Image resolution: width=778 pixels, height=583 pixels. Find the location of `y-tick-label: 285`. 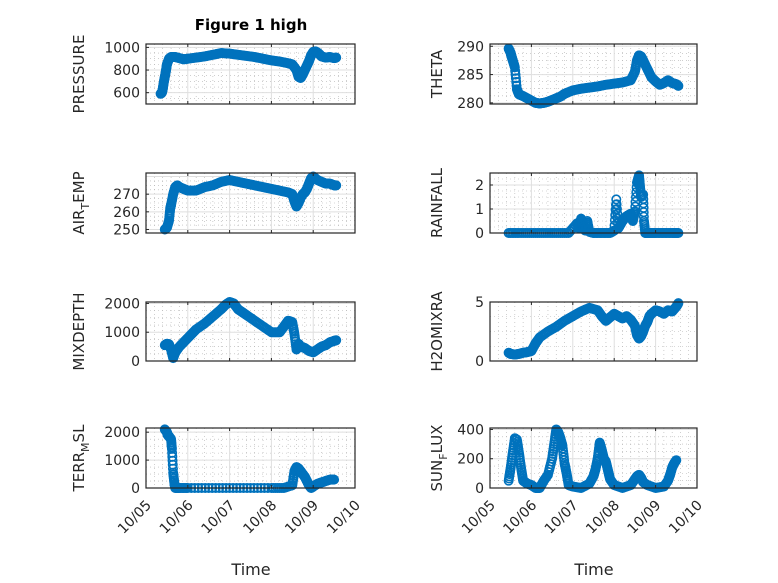

y-tick-label: 285 is located at coordinates (470, 76).